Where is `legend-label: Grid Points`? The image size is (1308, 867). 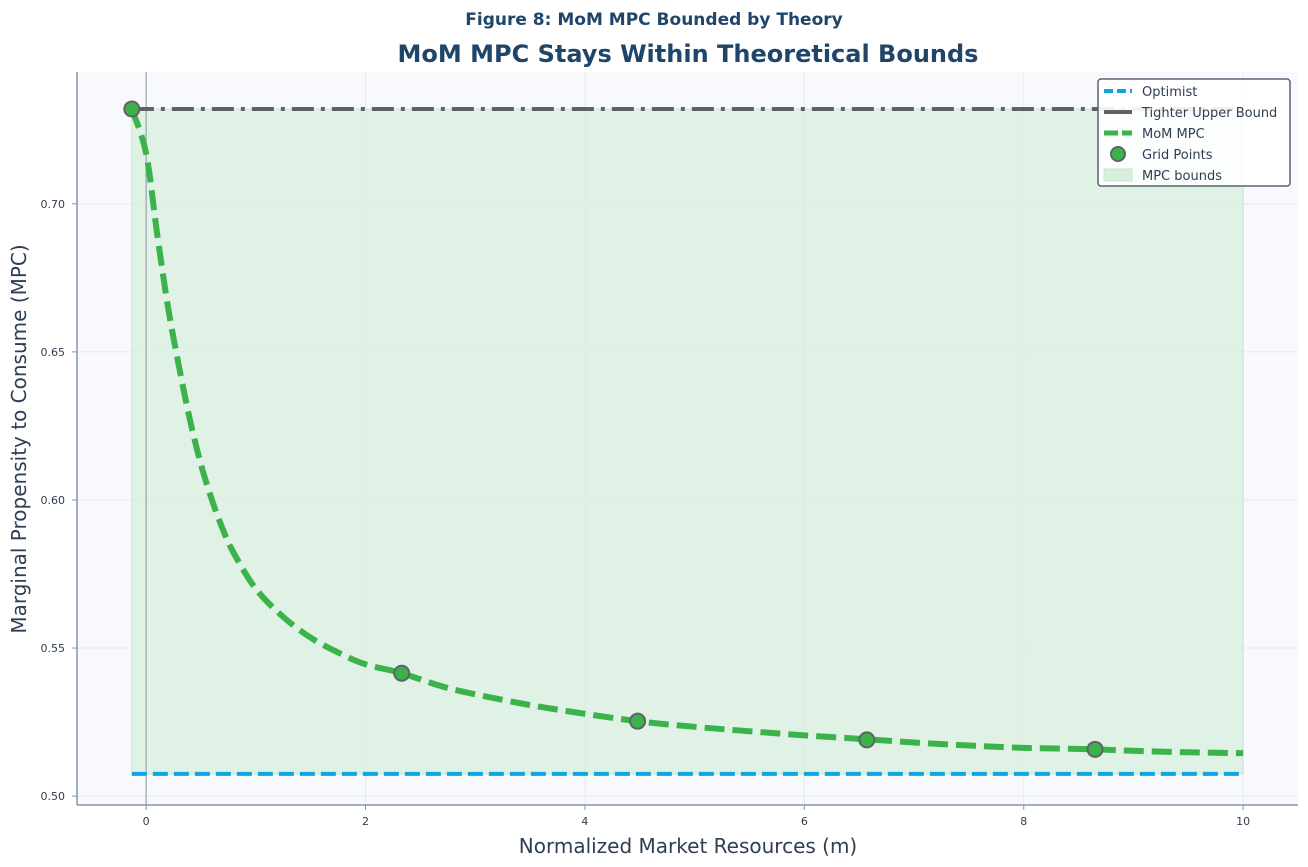
legend-label: Grid Points is located at coordinates (1177, 155).